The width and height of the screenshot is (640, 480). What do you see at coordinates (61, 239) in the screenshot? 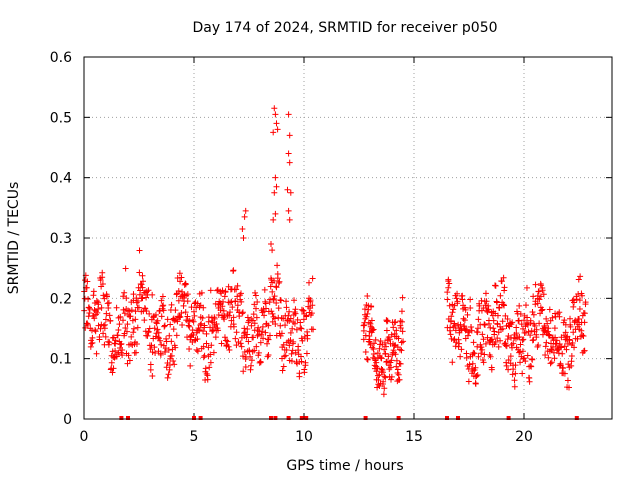
I see `y-tick-label: 0.3` at bounding box center [61, 239].